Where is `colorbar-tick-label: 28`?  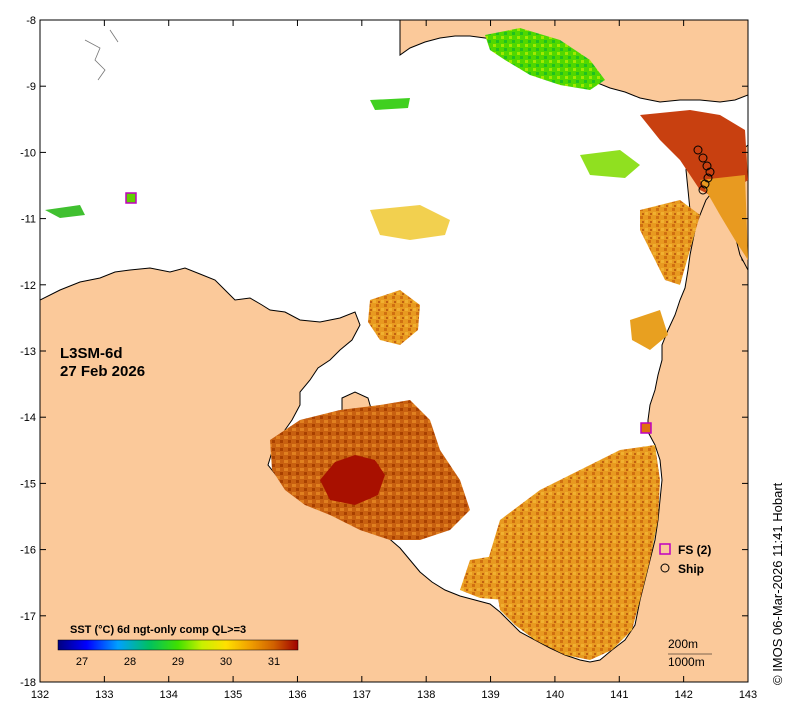
colorbar-tick-label: 28 is located at coordinates (130, 662).